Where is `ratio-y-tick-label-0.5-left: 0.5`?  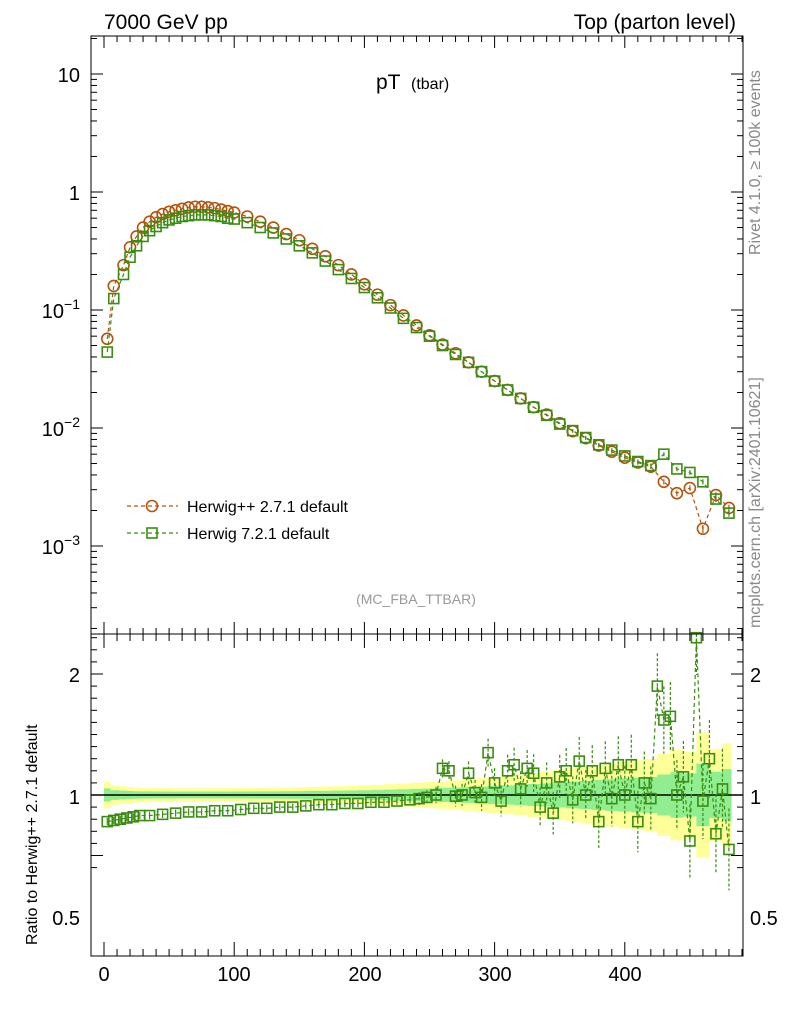
ratio-y-tick-label-0.5-left: 0.5 is located at coordinates (66, 919).